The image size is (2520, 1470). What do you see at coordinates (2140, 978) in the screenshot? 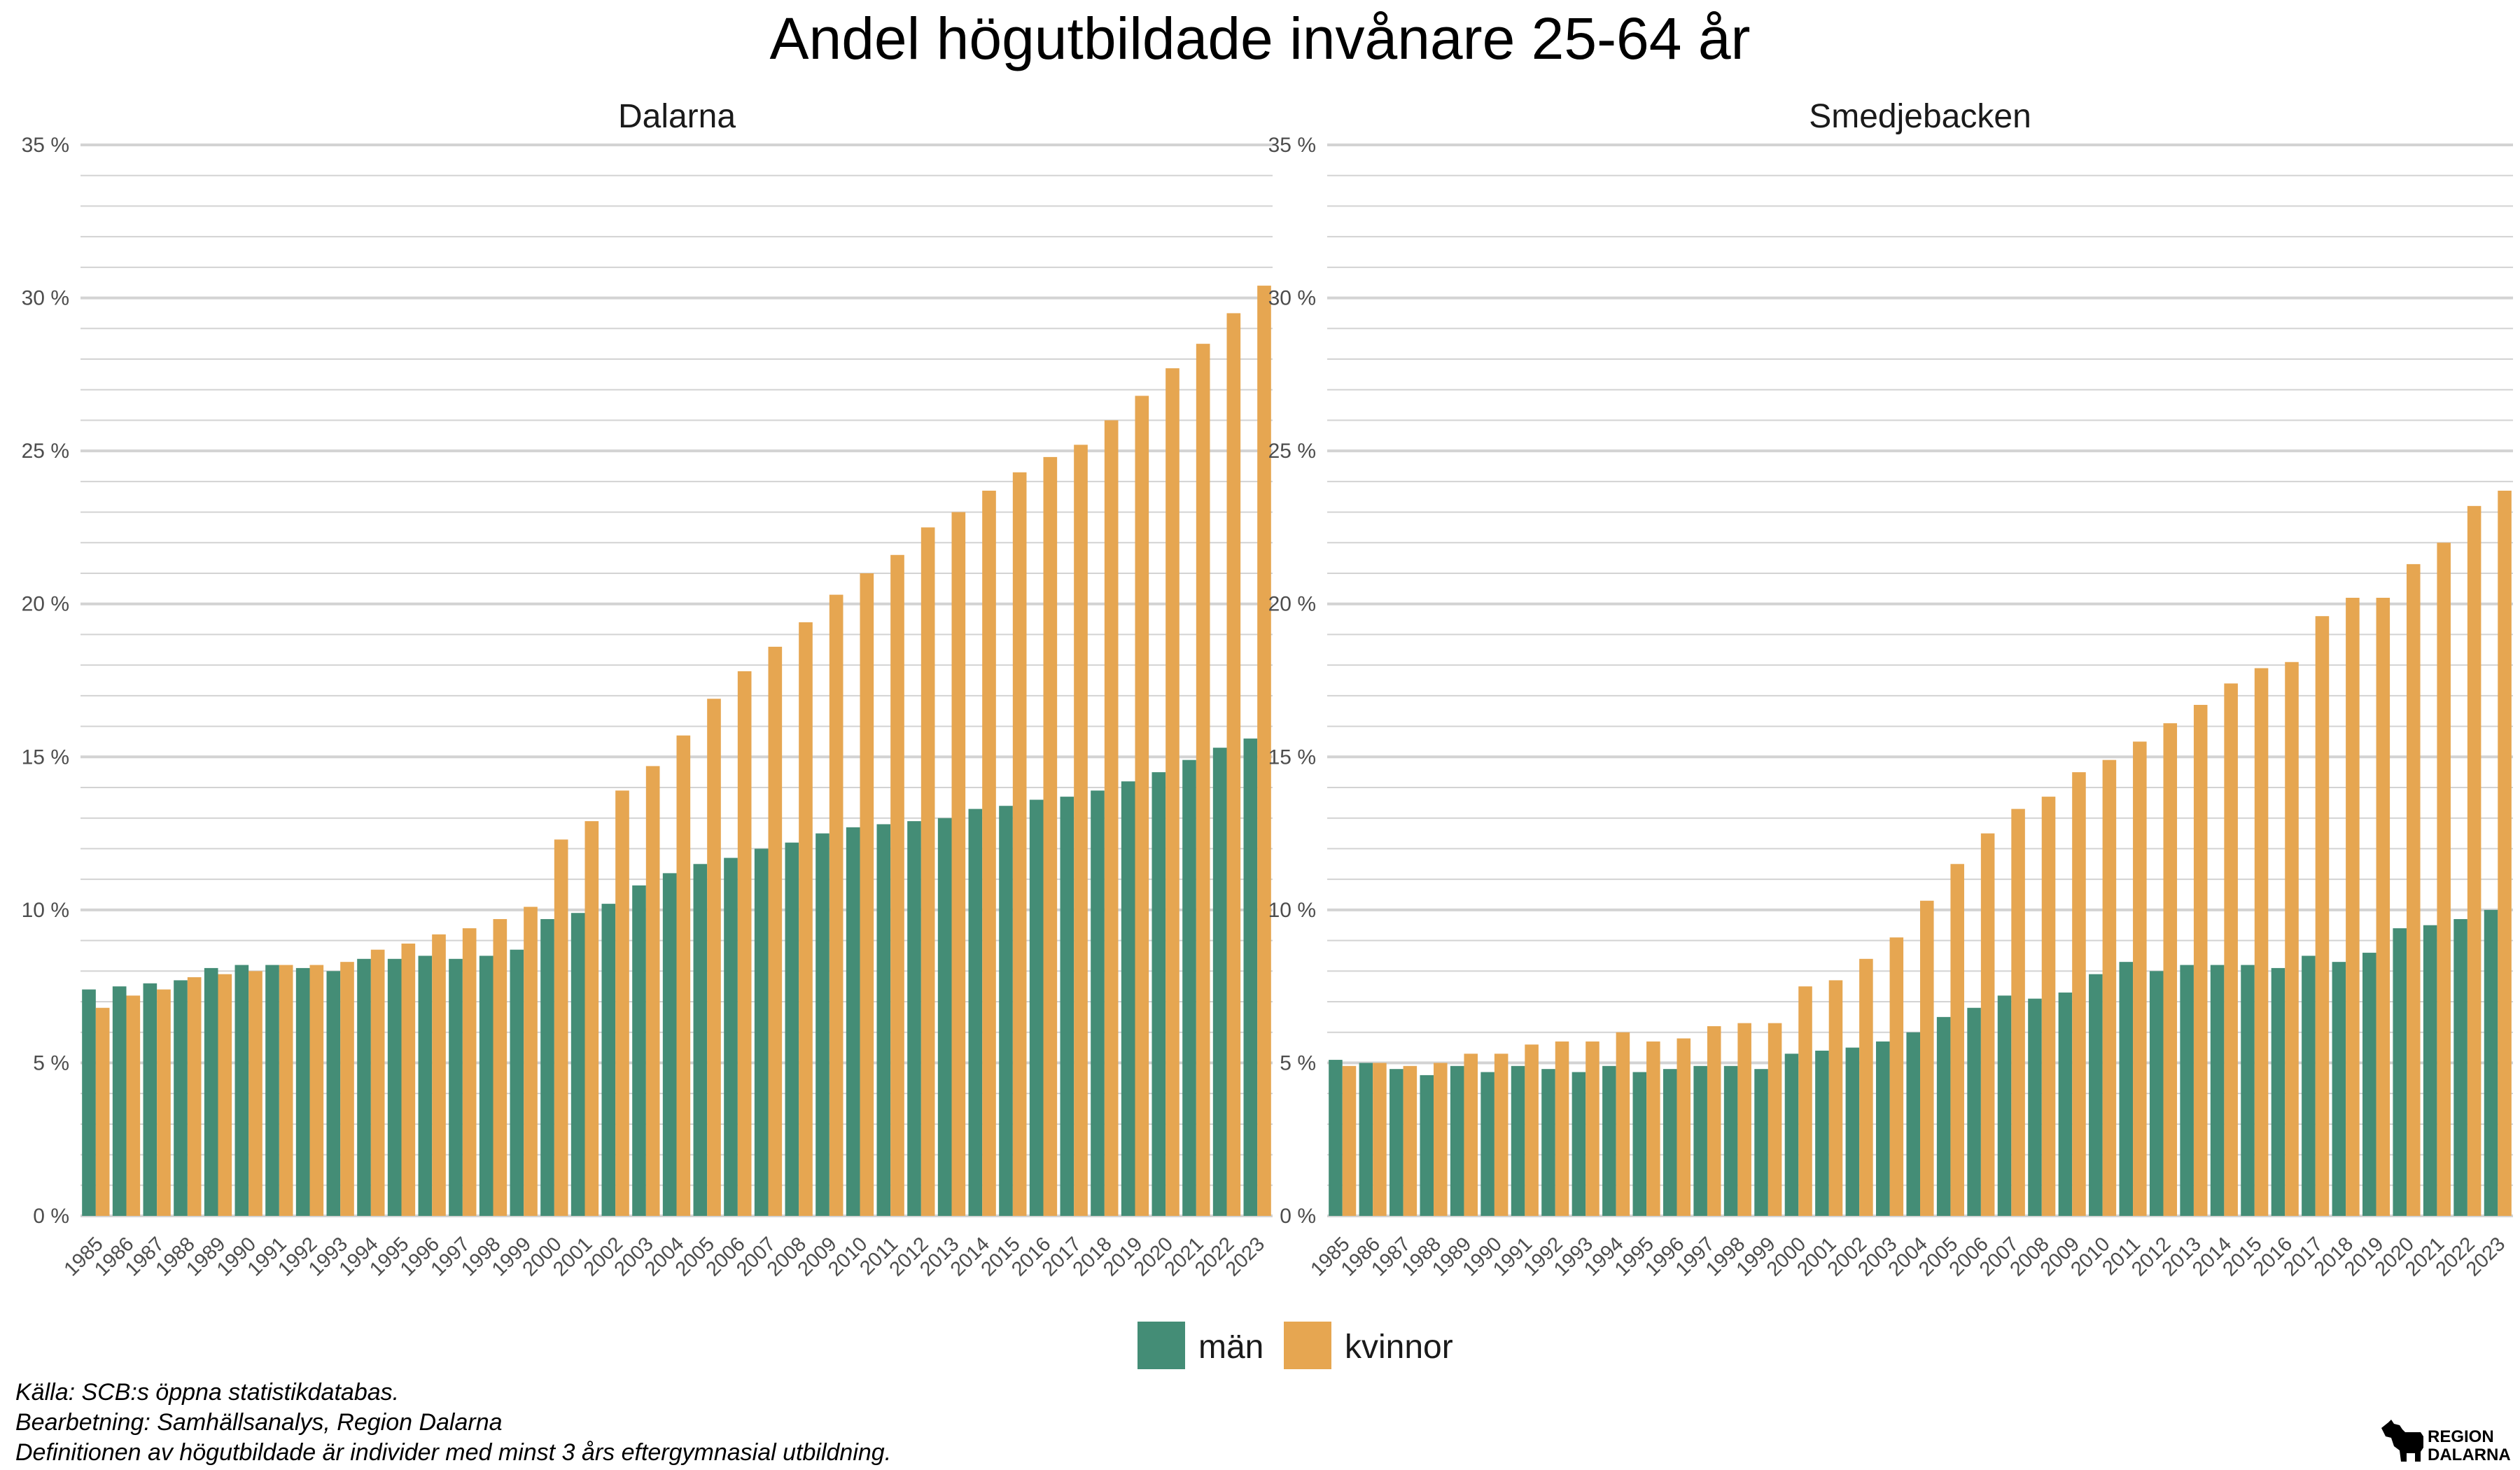
I see `bar-kvinnor-2011` at bounding box center [2140, 978].